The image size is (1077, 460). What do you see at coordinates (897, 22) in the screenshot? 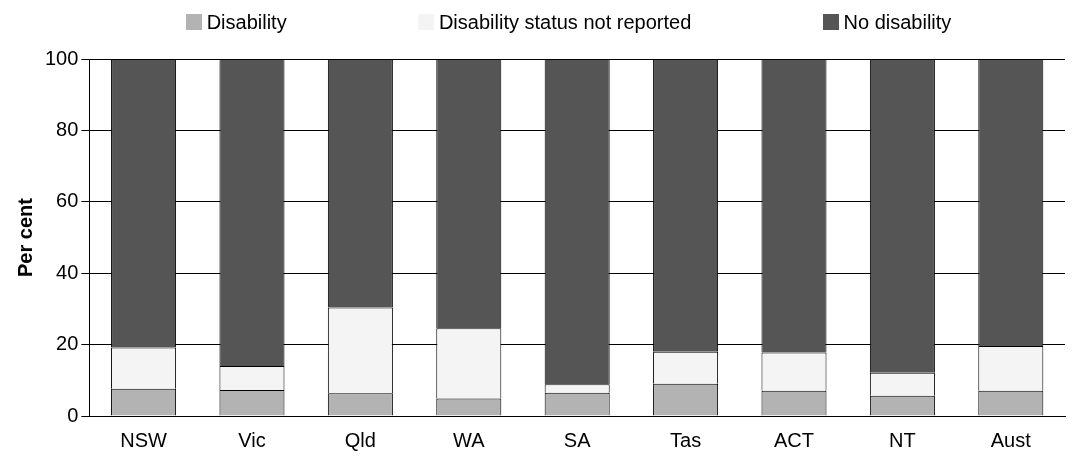
I see `legend-label: No disability` at bounding box center [897, 22].